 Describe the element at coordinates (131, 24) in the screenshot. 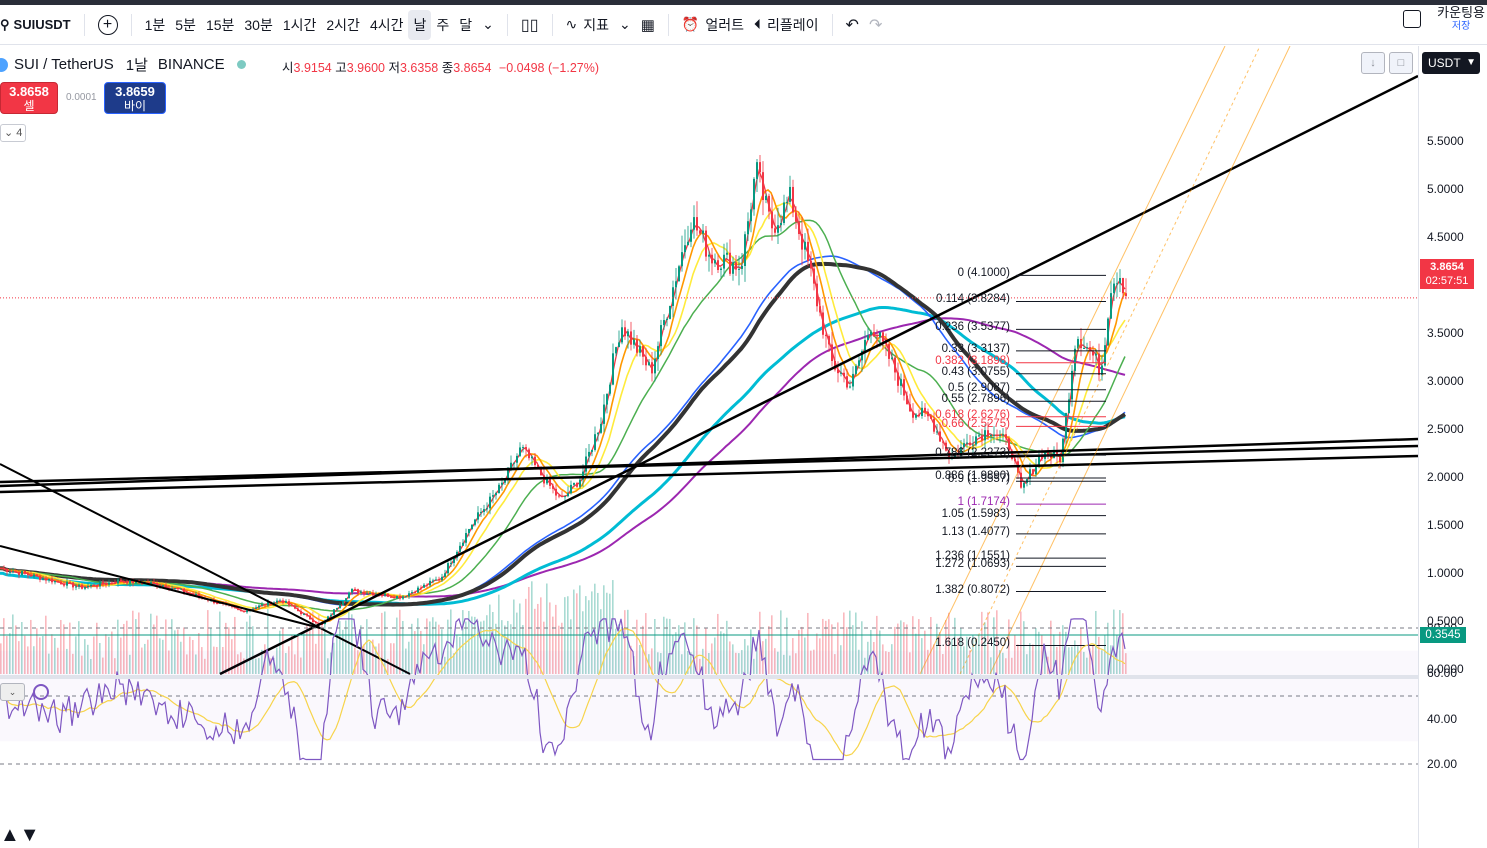

I see `toolbar-divider` at that location.